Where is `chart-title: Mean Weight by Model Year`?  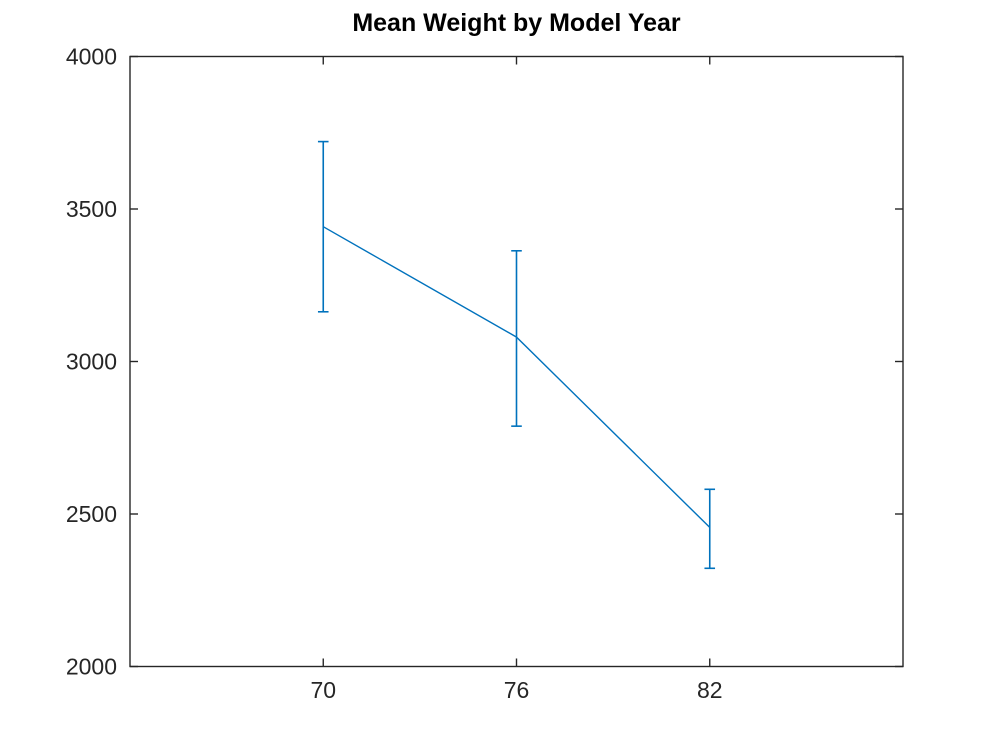
chart-title: Mean Weight by Model Year is located at coordinates (516, 23).